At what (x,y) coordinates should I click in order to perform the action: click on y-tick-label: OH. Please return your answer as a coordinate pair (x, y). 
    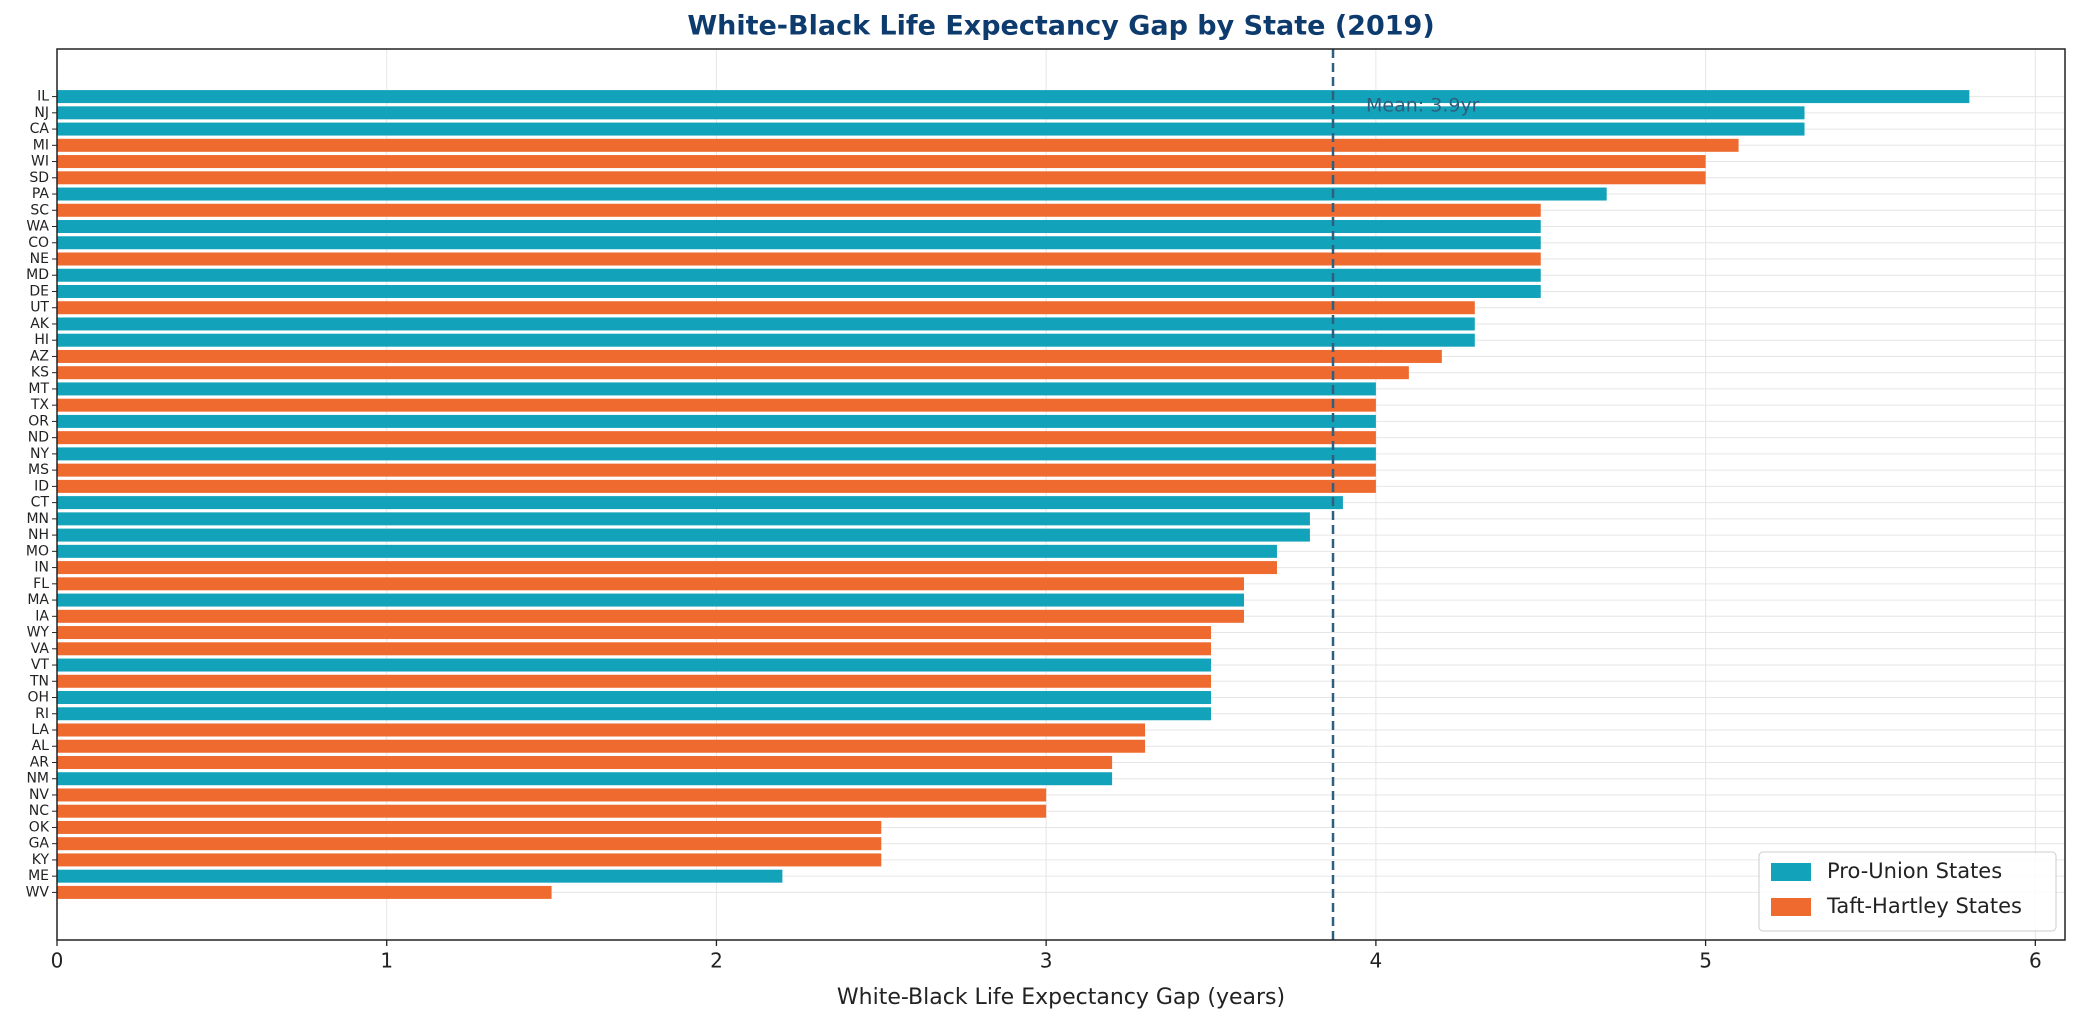
    Looking at the image, I should click on (38, 698).